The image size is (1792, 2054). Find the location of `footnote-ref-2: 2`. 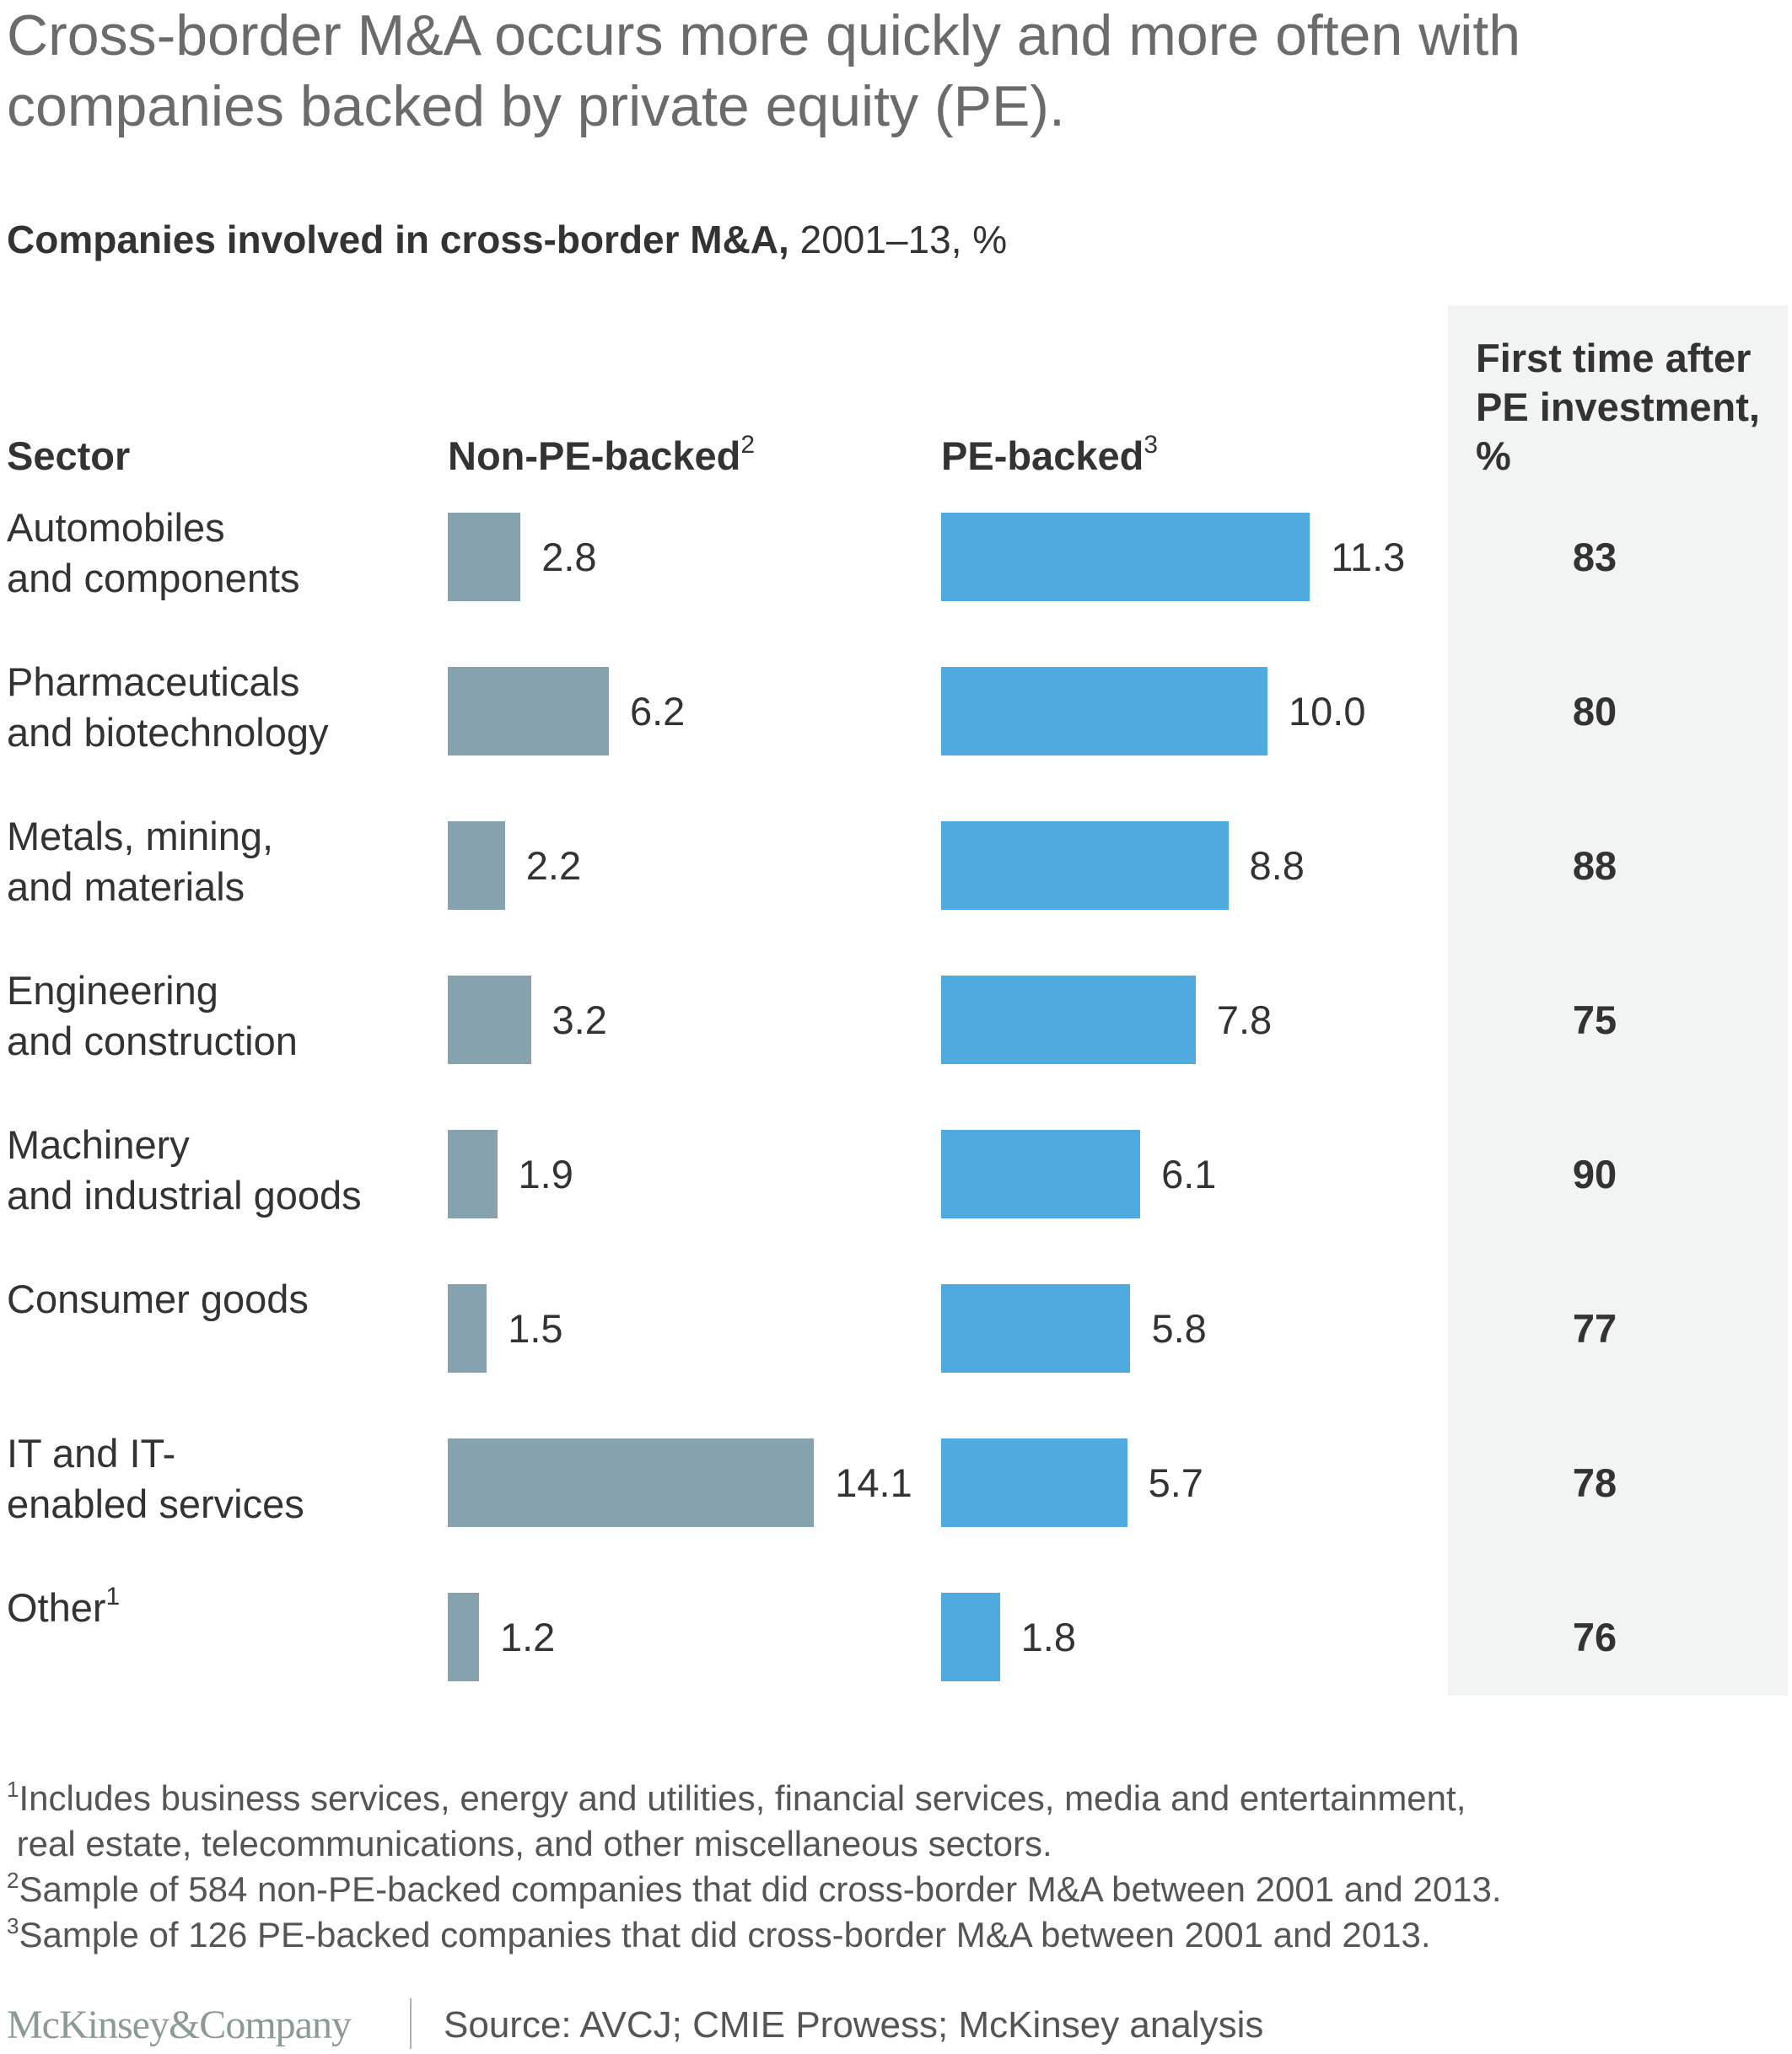

footnote-ref-2: 2 is located at coordinates (748, 445).